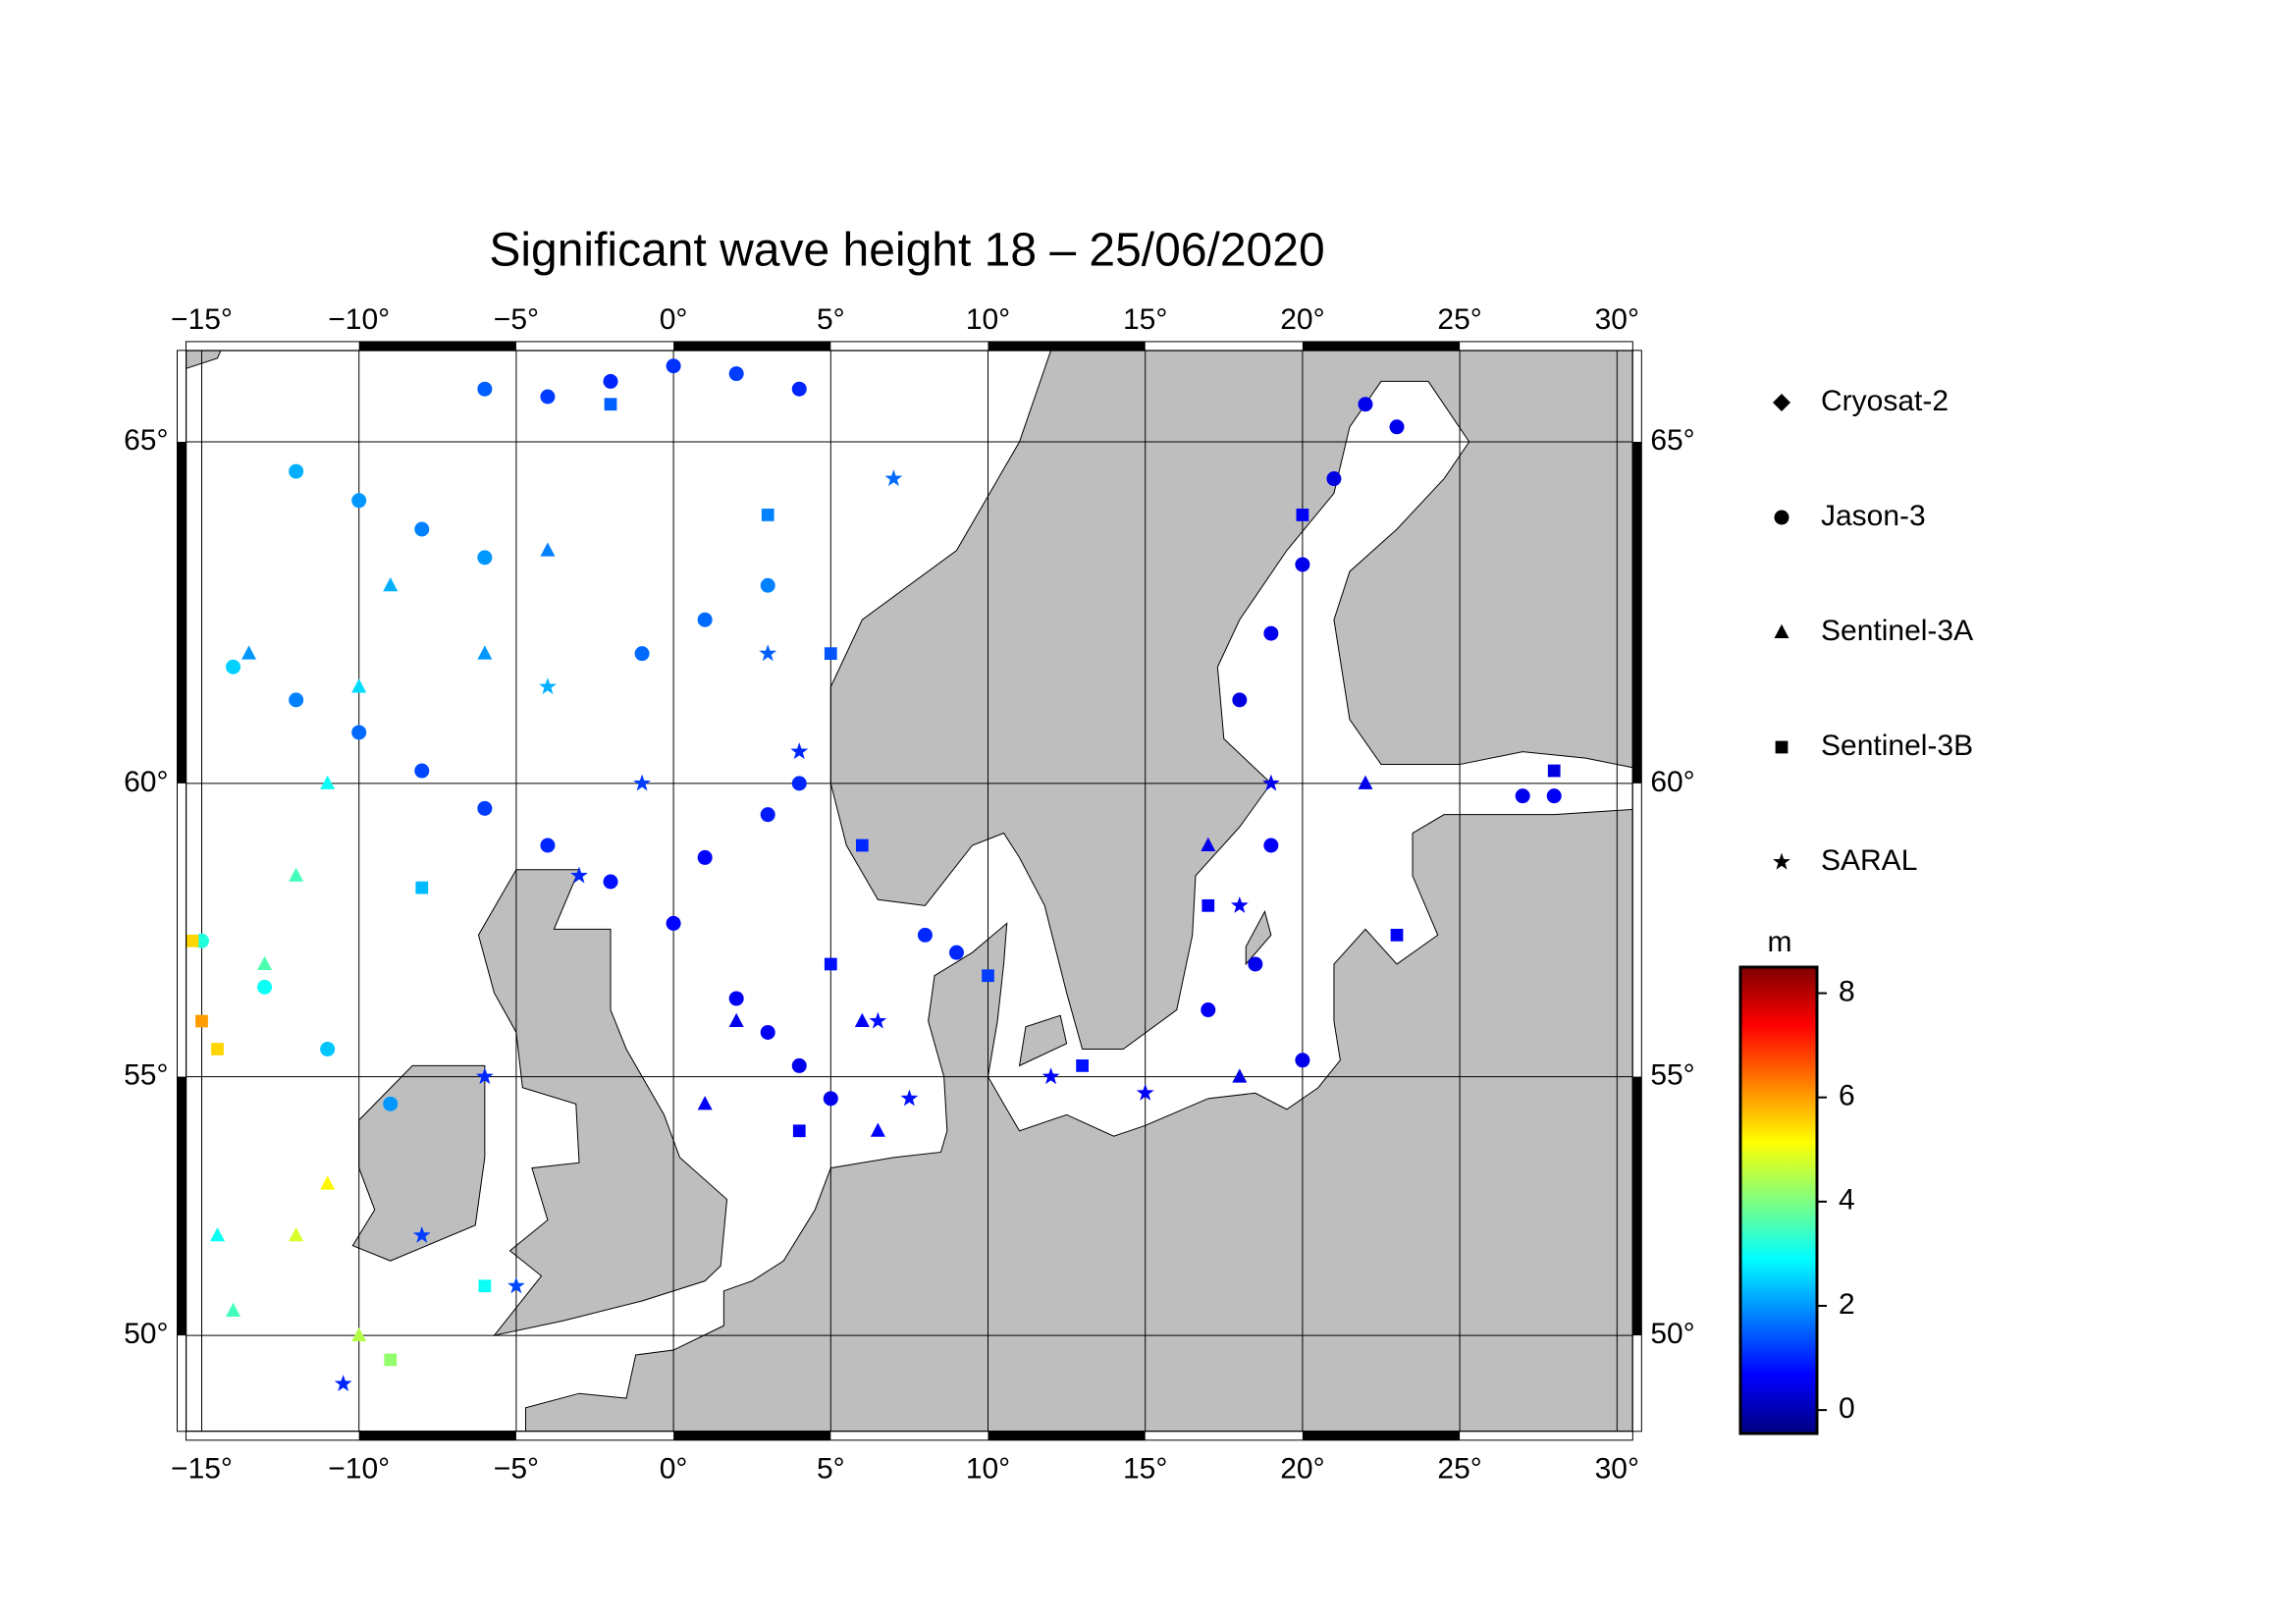  What do you see at coordinates (146, 1075) in the screenshot?
I see `y-tick-label-left: 55°` at bounding box center [146, 1075].